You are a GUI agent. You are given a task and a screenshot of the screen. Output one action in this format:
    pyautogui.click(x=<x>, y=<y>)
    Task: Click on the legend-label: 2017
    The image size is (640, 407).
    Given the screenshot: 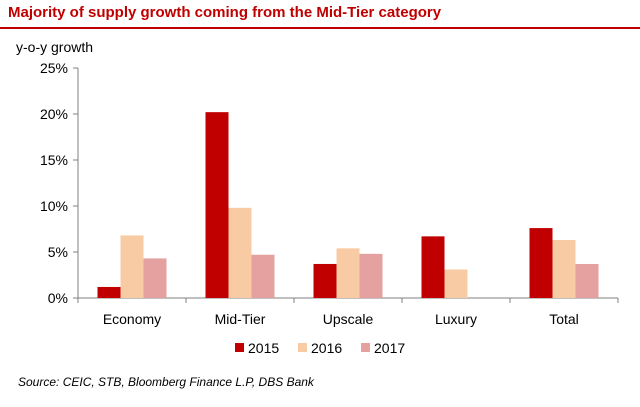 What is the action you would take?
    pyautogui.click(x=389, y=348)
    